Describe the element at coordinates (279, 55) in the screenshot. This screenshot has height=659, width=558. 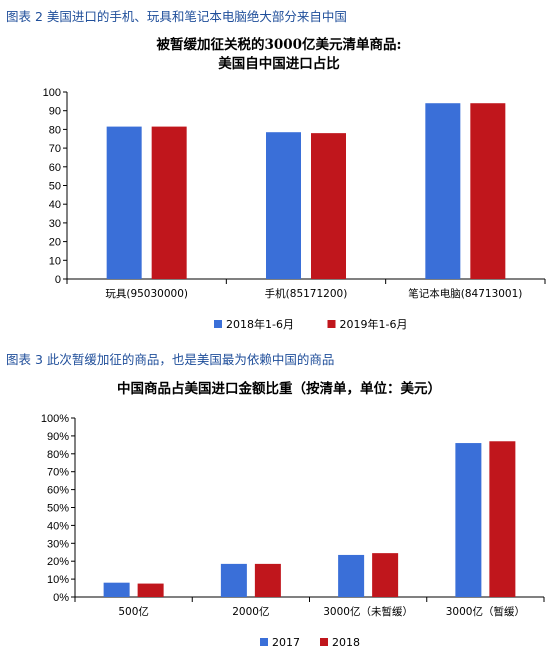
I see `chart-1-title: 被暂缓加征关税的3000亿美元清单商品: 美国自中国进口占比` at that location.